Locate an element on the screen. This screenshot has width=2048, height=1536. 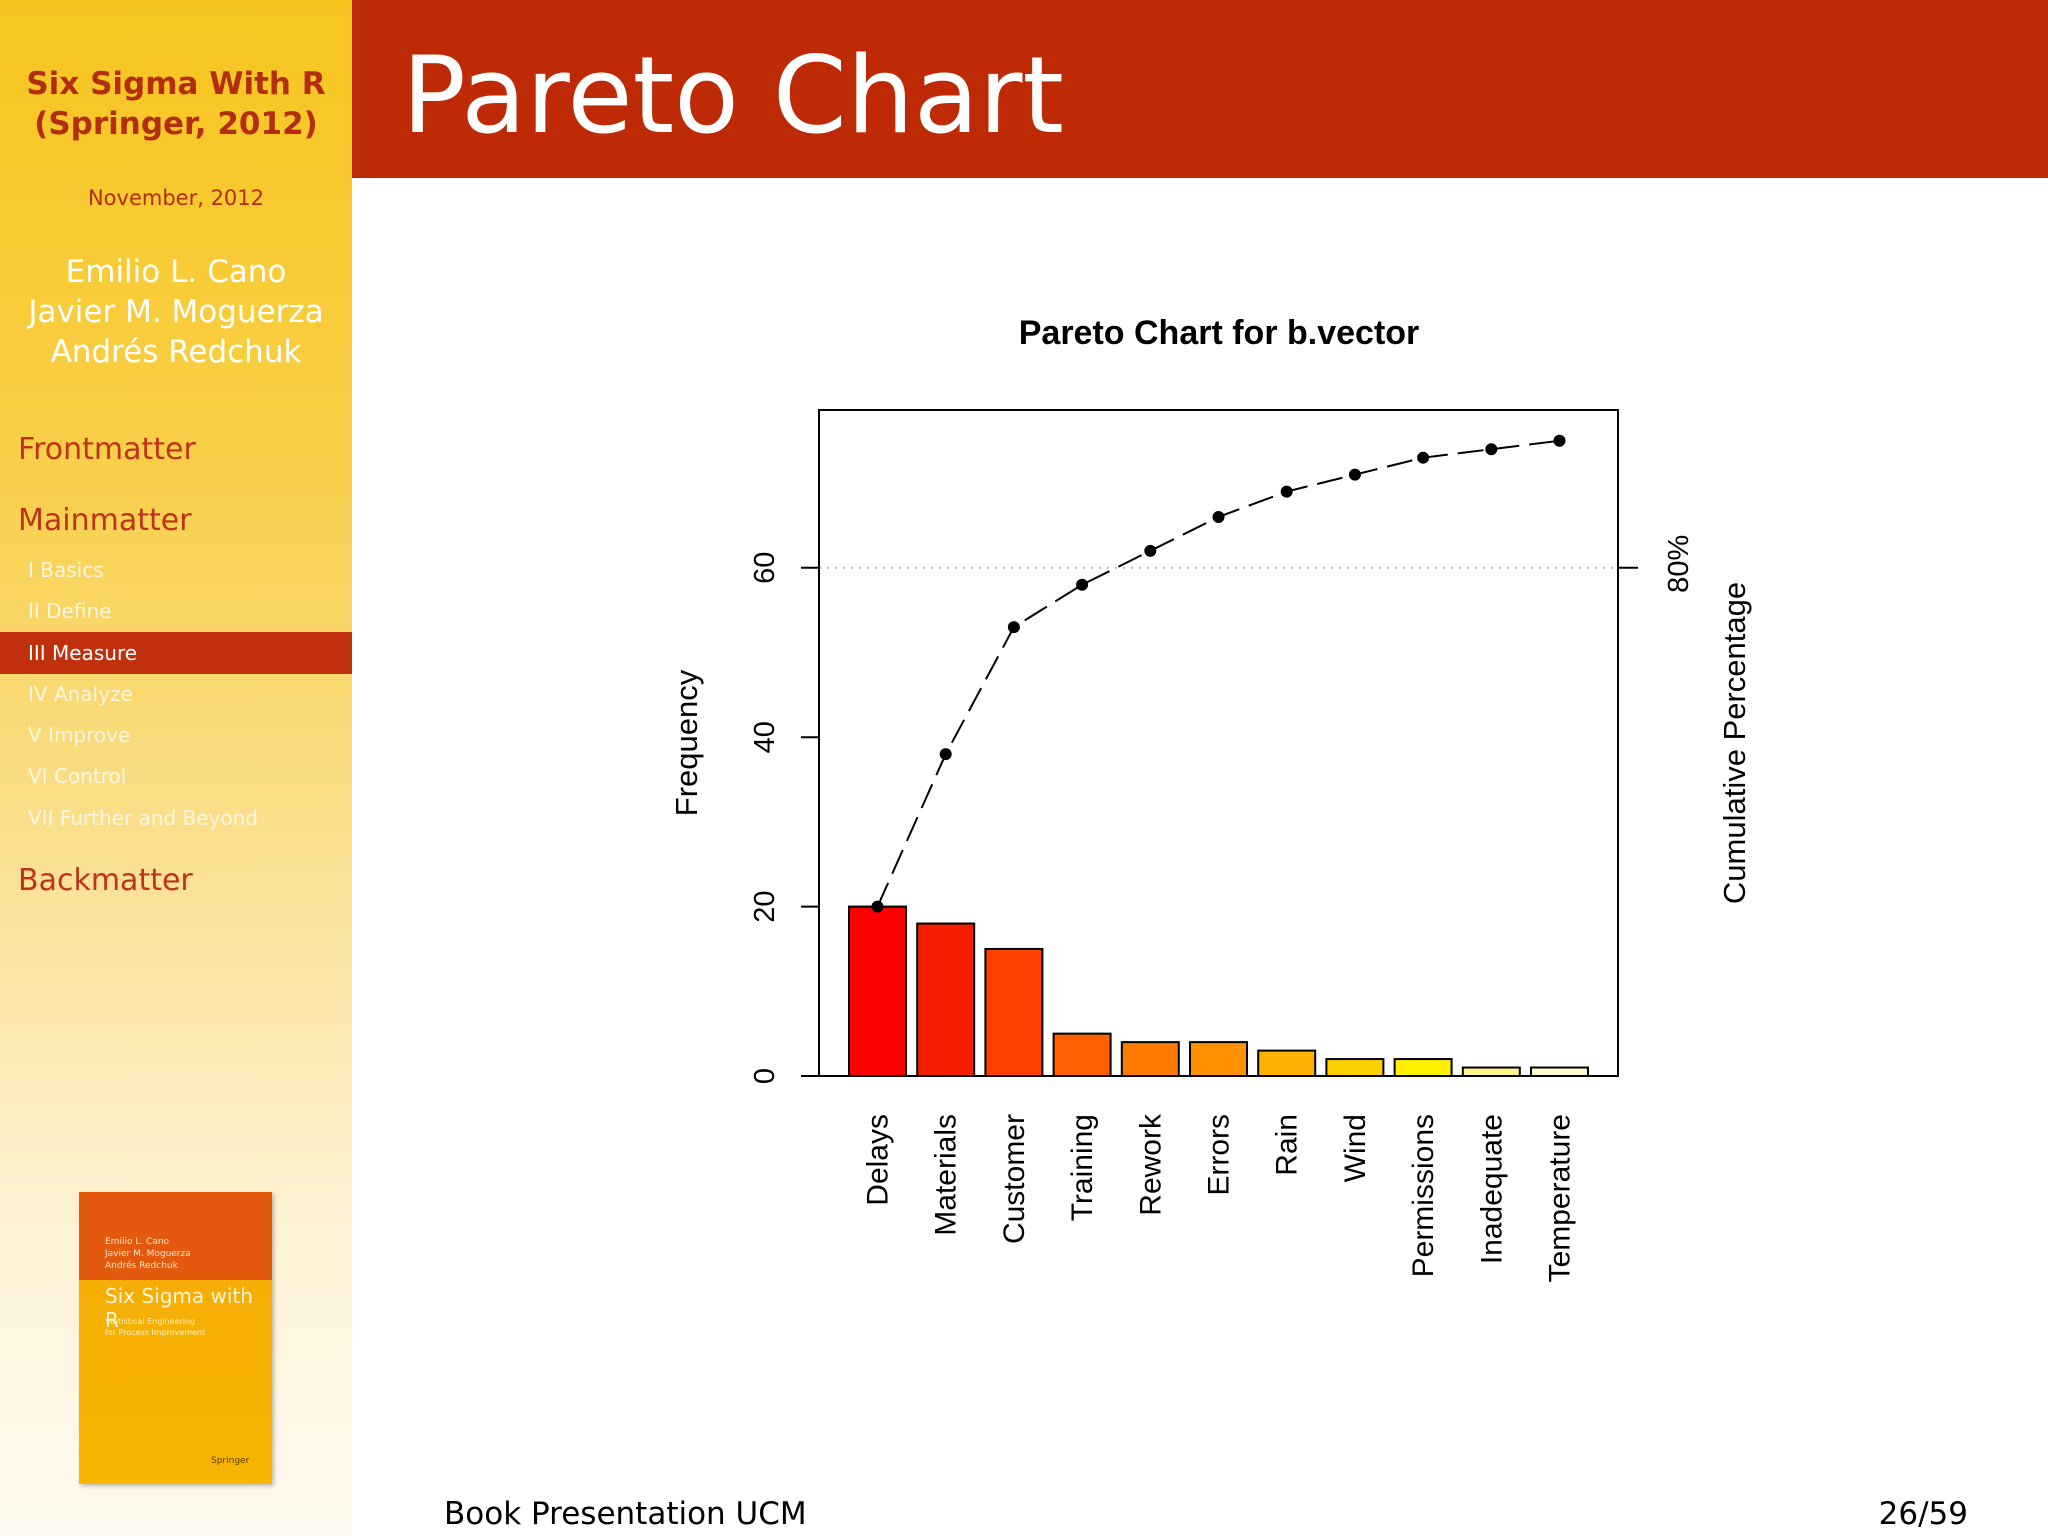
book-cover-banner is located at coordinates (175, 1236).